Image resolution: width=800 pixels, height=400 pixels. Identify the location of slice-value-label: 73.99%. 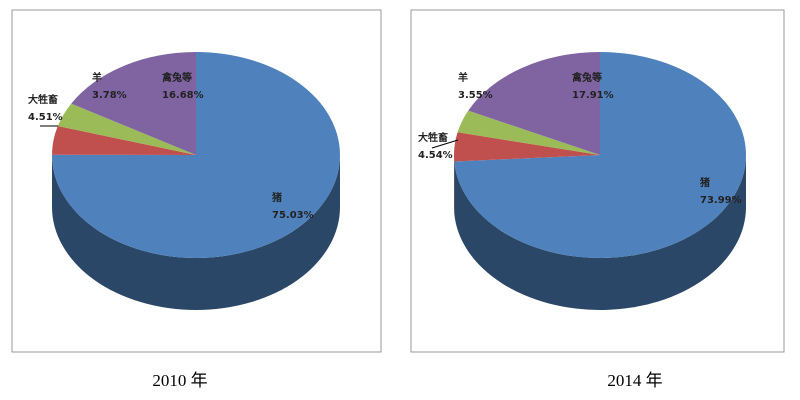
(721, 200).